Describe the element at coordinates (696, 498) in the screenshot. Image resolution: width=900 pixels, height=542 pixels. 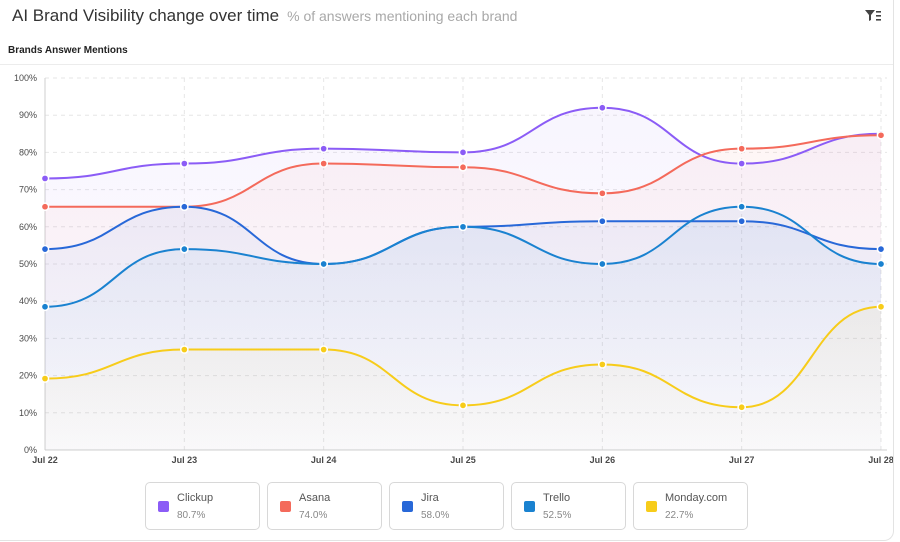
I see `legend-name: Monday.com` at that location.